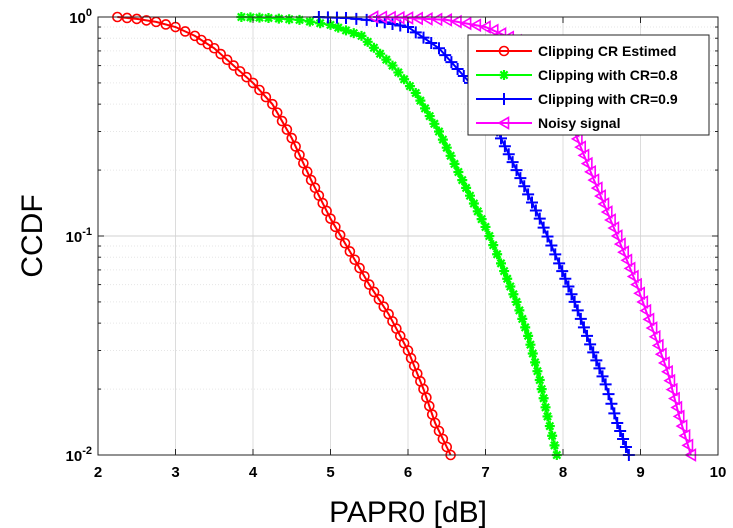 Image resolution: width=733 pixels, height=528 pixels. Describe the element at coordinates (576, 51) in the screenshot. I see `legend-entry: Clipping CR Estimed` at that location.